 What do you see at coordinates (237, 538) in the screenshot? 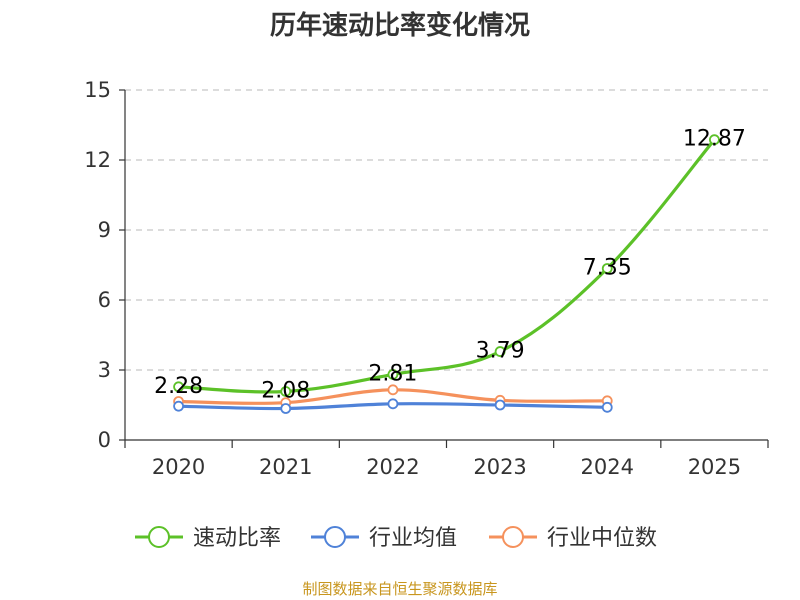
I see `legend-label: 速动比率` at bounding box center [237, 538].